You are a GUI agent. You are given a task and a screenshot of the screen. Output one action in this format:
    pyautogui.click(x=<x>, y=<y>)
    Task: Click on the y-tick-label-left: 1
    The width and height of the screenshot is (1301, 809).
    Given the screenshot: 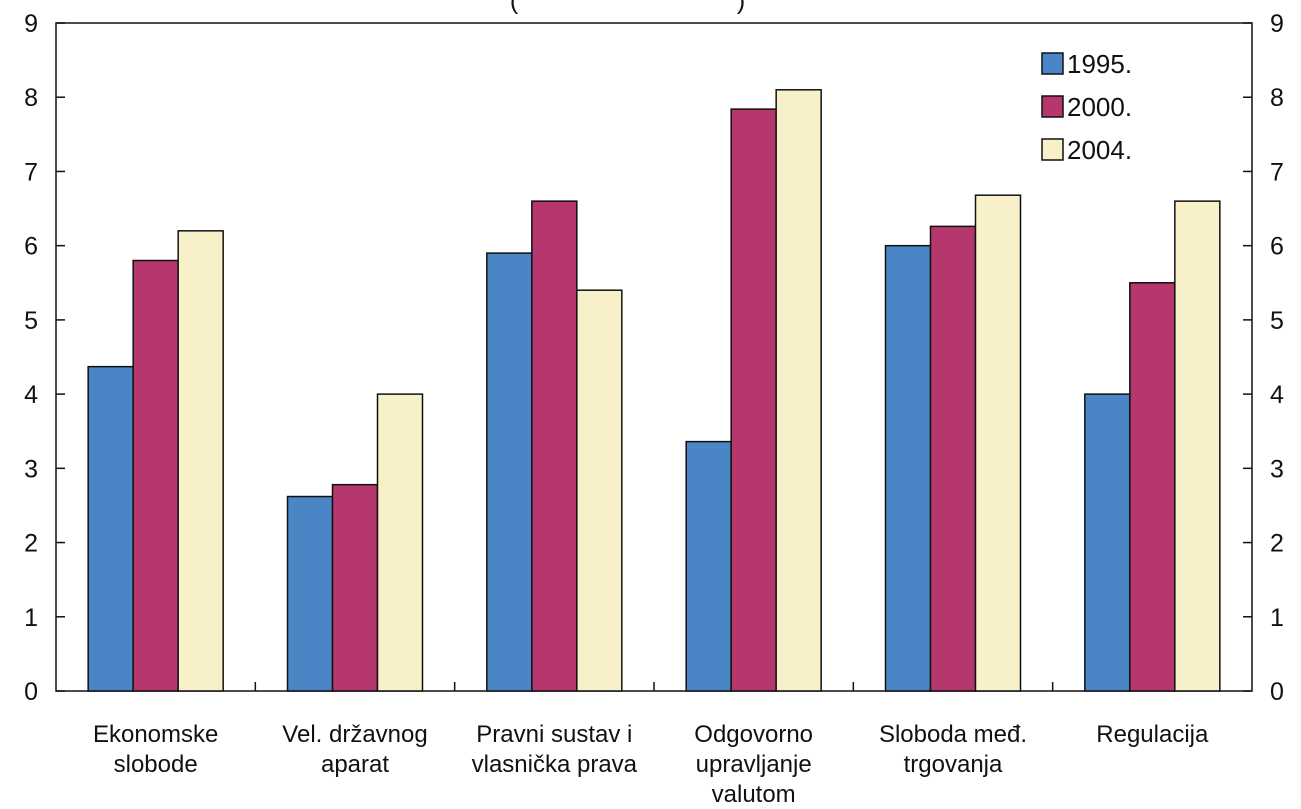 What is the action you would take?
    pyautogui.click(x=31, y=618)
    